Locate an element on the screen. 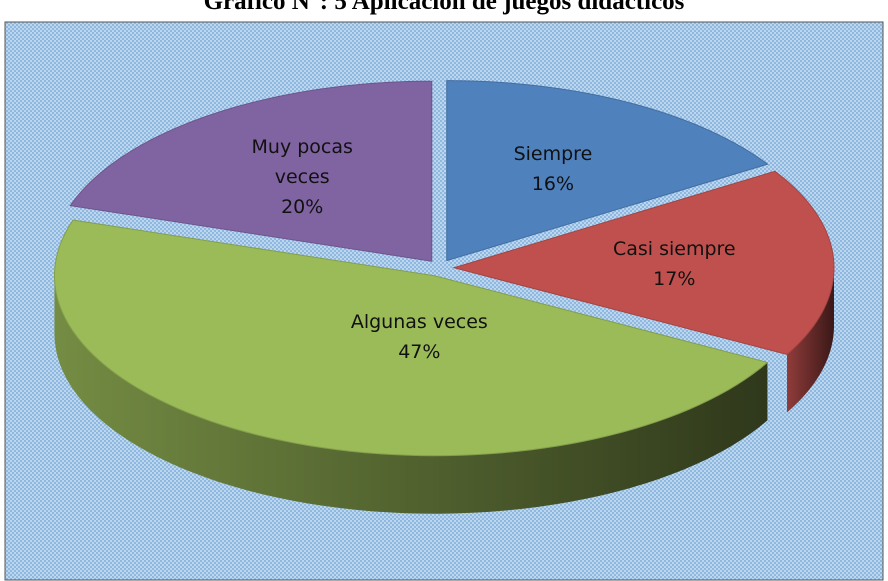  data-label: Muy pocas veces 20% is located at coordinates (302, 177).